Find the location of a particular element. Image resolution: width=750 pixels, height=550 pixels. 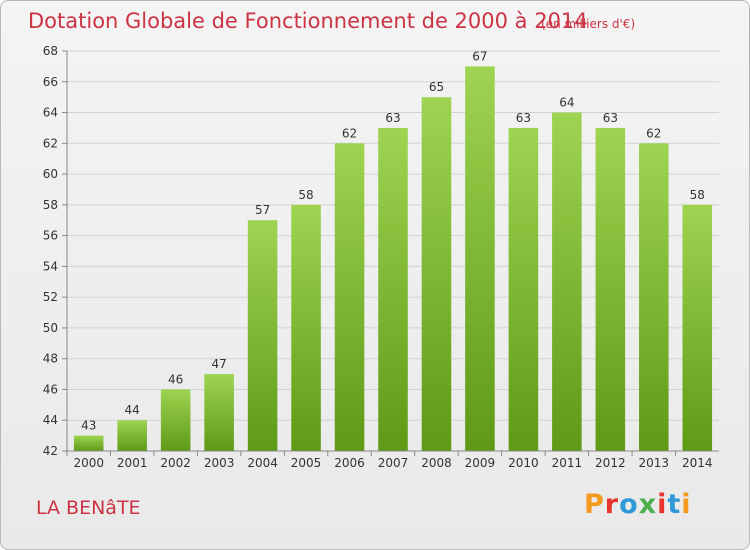

bar-2009 is located at coordinates (480, 258).